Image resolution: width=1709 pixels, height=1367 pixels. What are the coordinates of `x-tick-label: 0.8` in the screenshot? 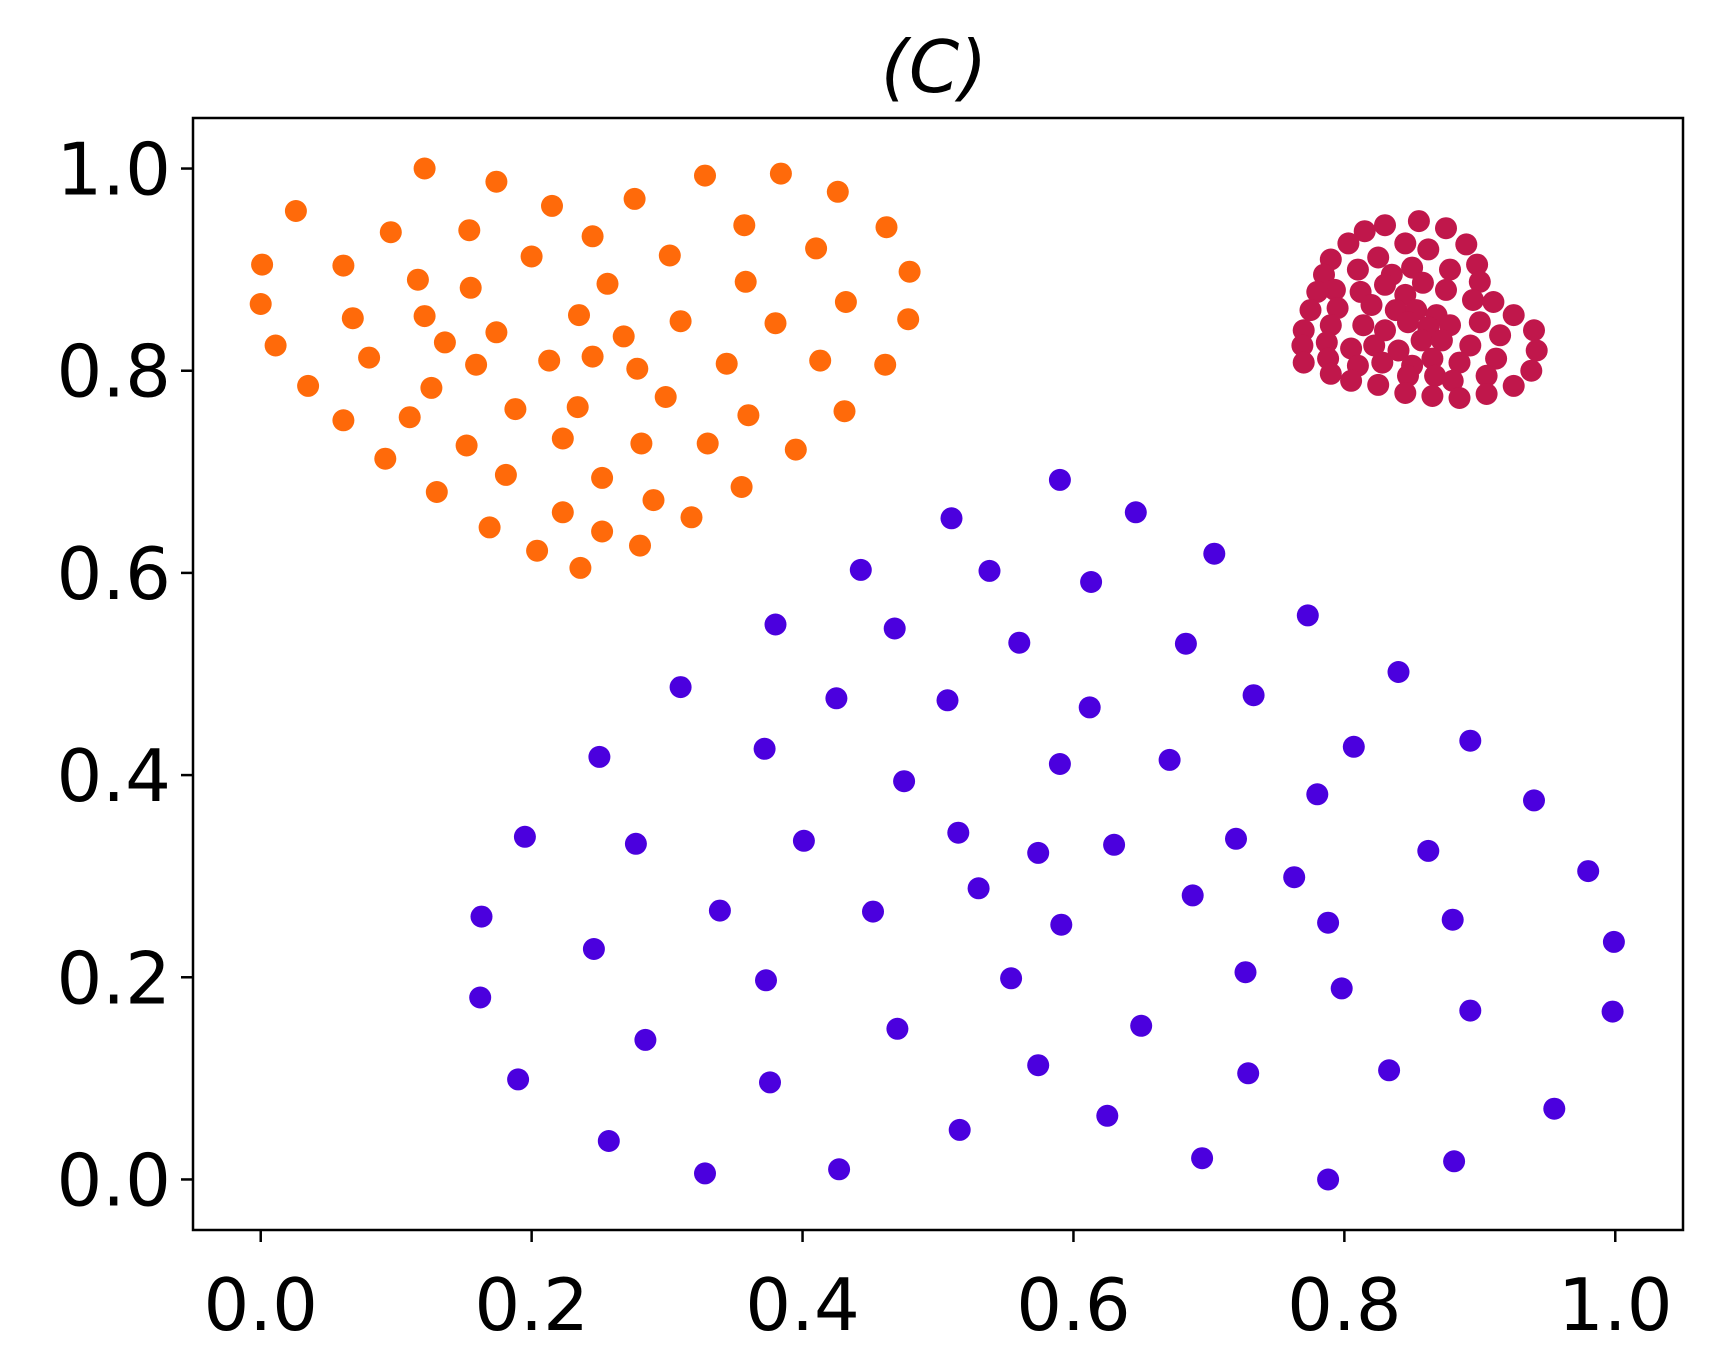 It's located at (1344, 1305).